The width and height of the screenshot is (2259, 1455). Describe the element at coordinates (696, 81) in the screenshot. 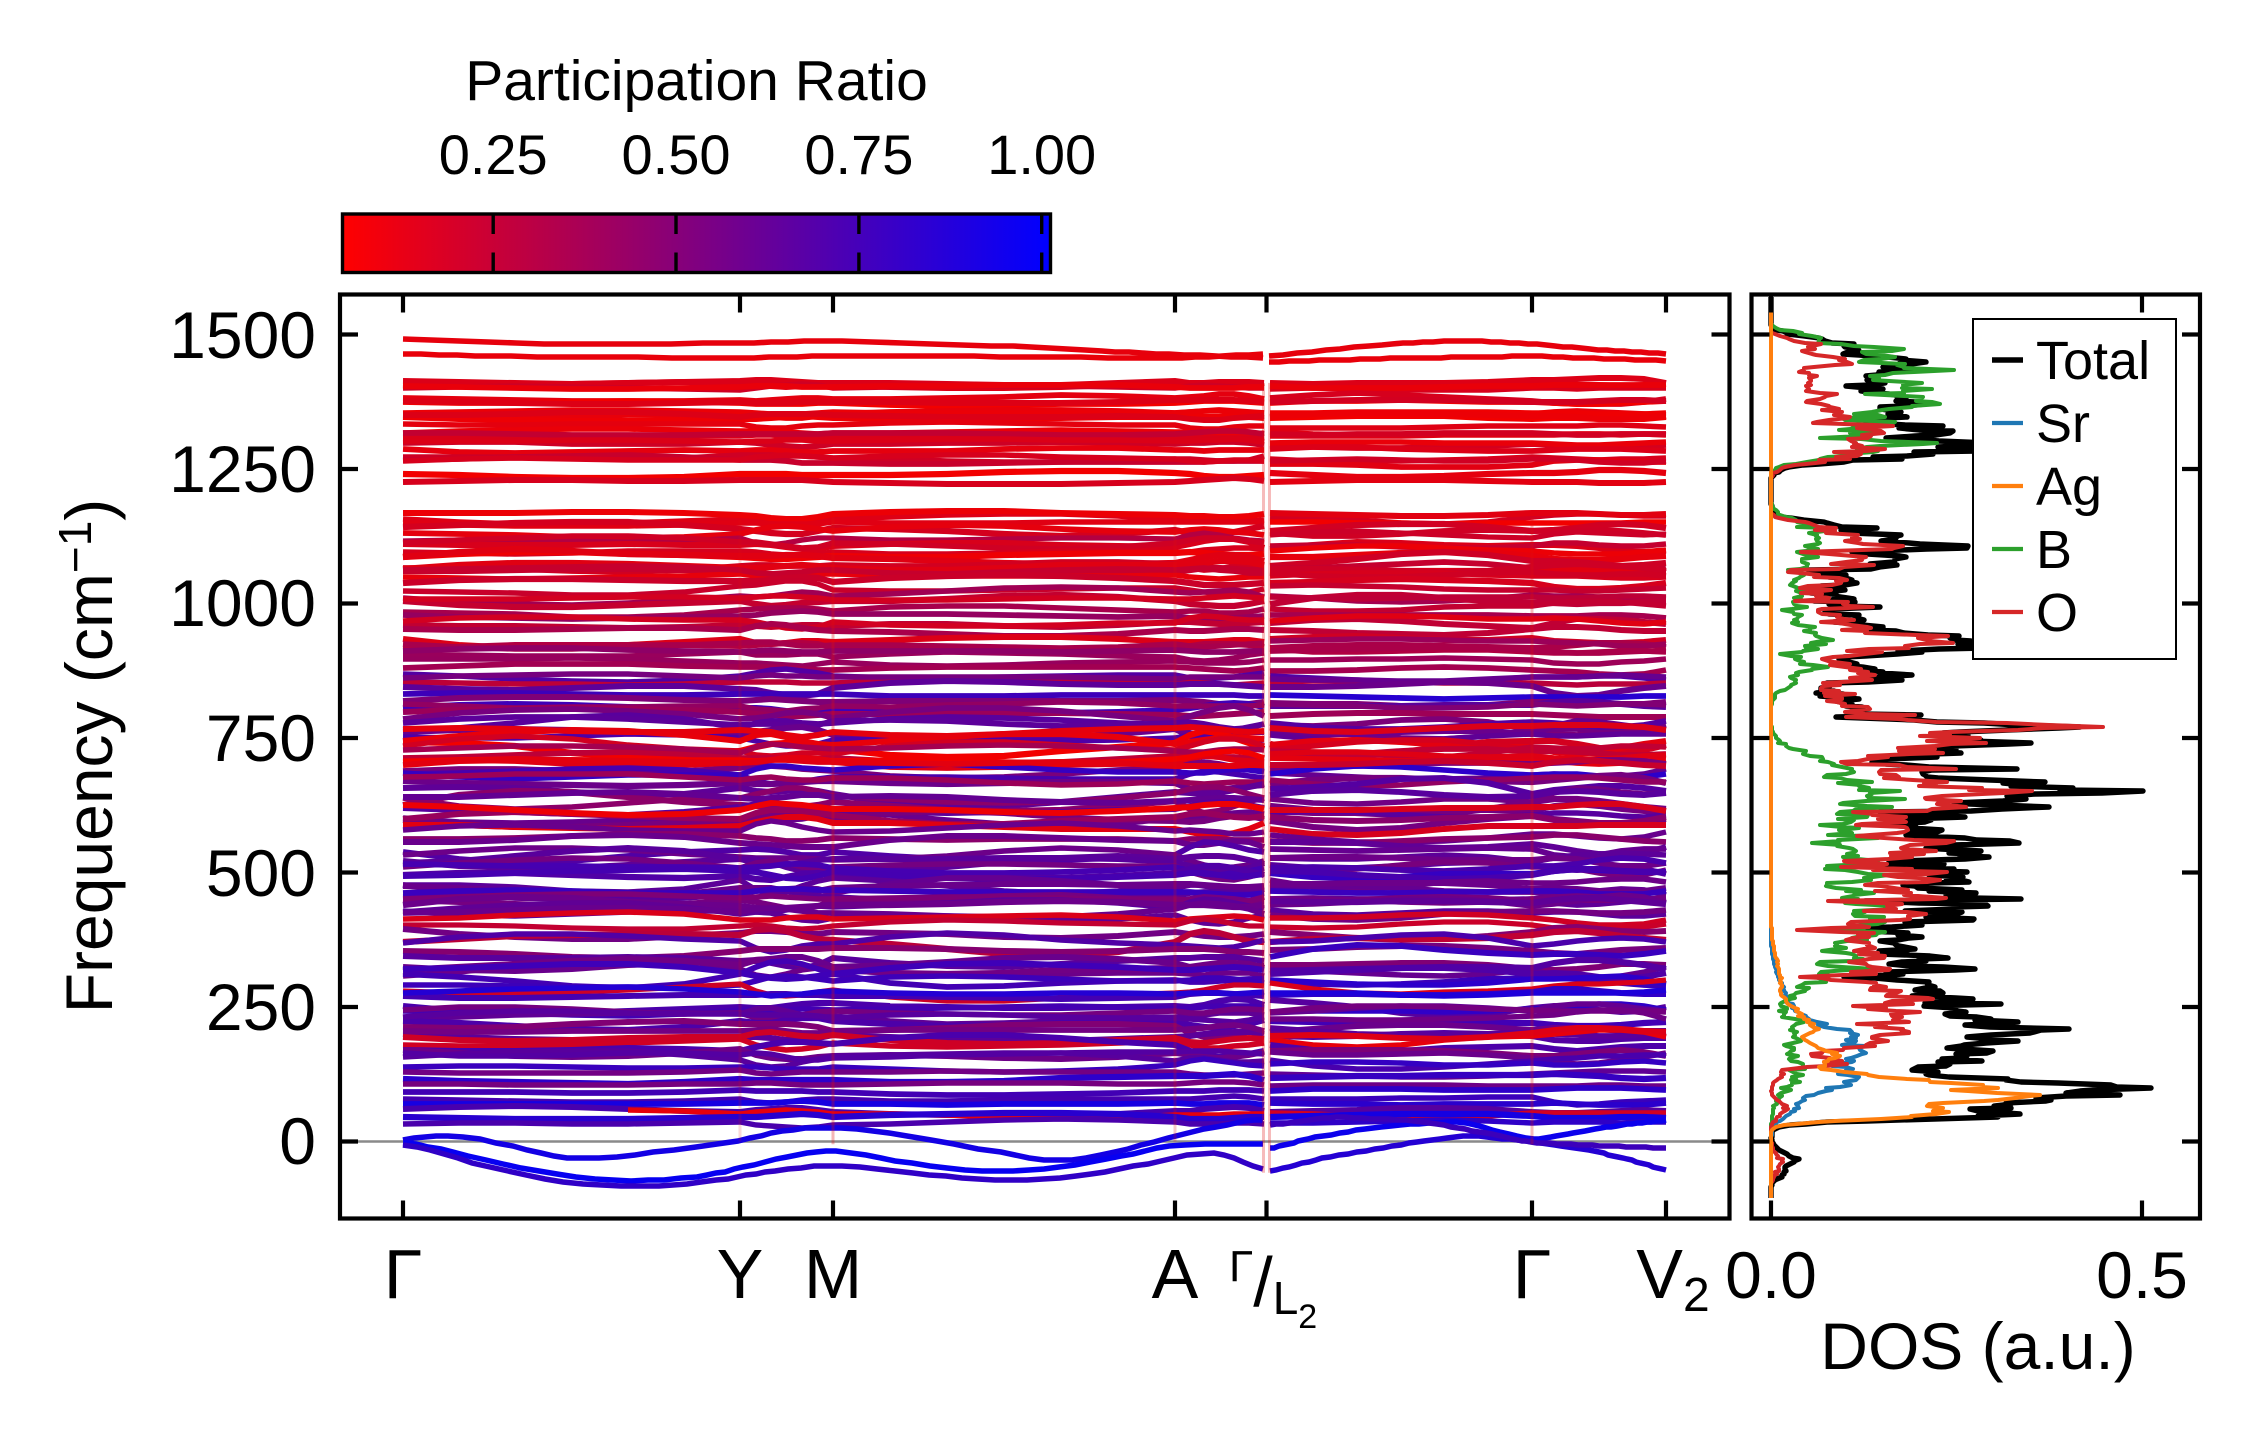

I see `svg-text: Participation Ratio` at that location.